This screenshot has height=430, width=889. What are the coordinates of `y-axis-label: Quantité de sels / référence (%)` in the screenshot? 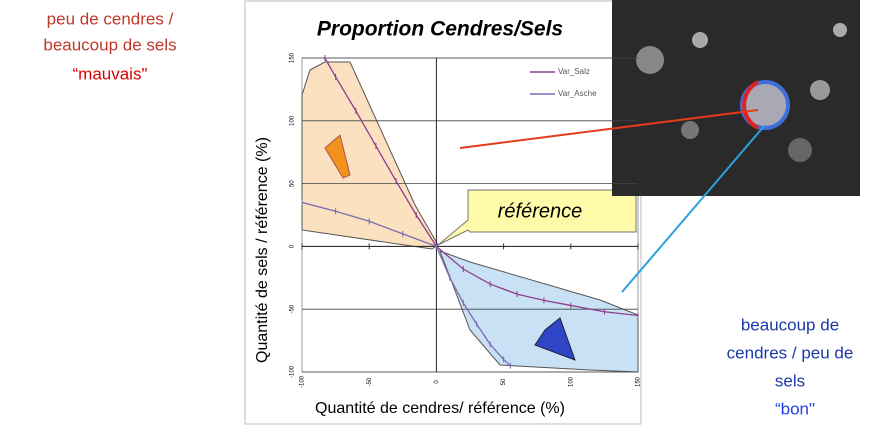 It's located at (262, 250).